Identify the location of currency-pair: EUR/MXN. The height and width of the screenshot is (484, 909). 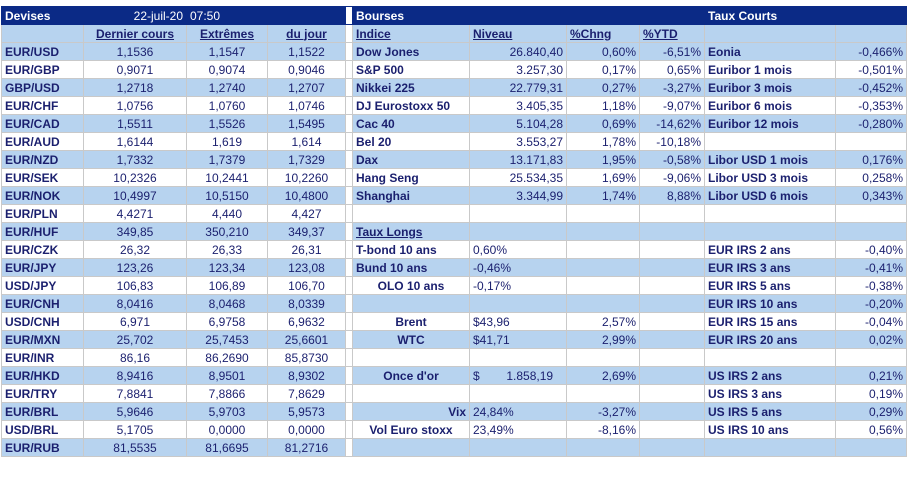
(42, 339).